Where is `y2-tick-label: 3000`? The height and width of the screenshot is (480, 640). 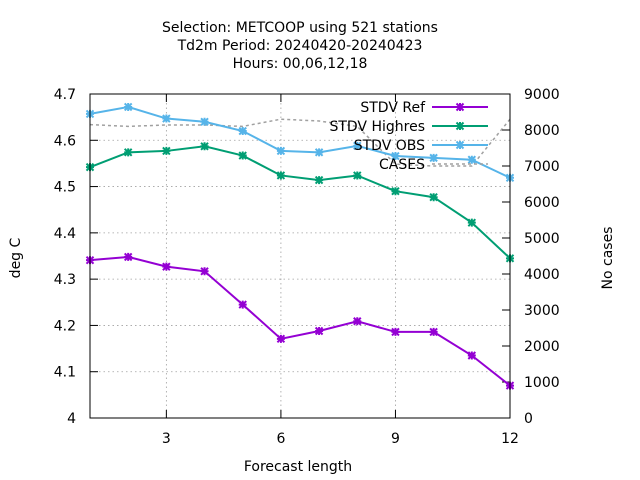
y2-tick-label: 3000 is located at coordinates (542, 311).